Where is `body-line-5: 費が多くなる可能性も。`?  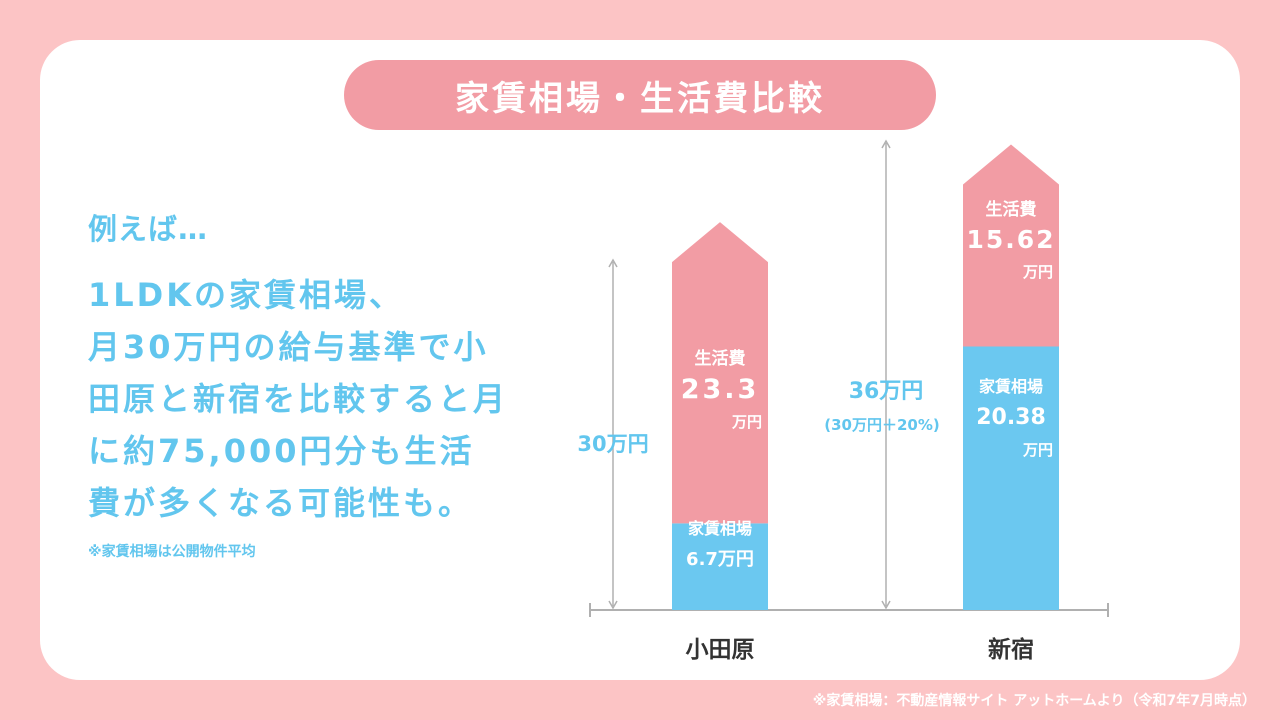 body-line-5: 費が多くなる可能性も。 is located at coordinates (281, 503).